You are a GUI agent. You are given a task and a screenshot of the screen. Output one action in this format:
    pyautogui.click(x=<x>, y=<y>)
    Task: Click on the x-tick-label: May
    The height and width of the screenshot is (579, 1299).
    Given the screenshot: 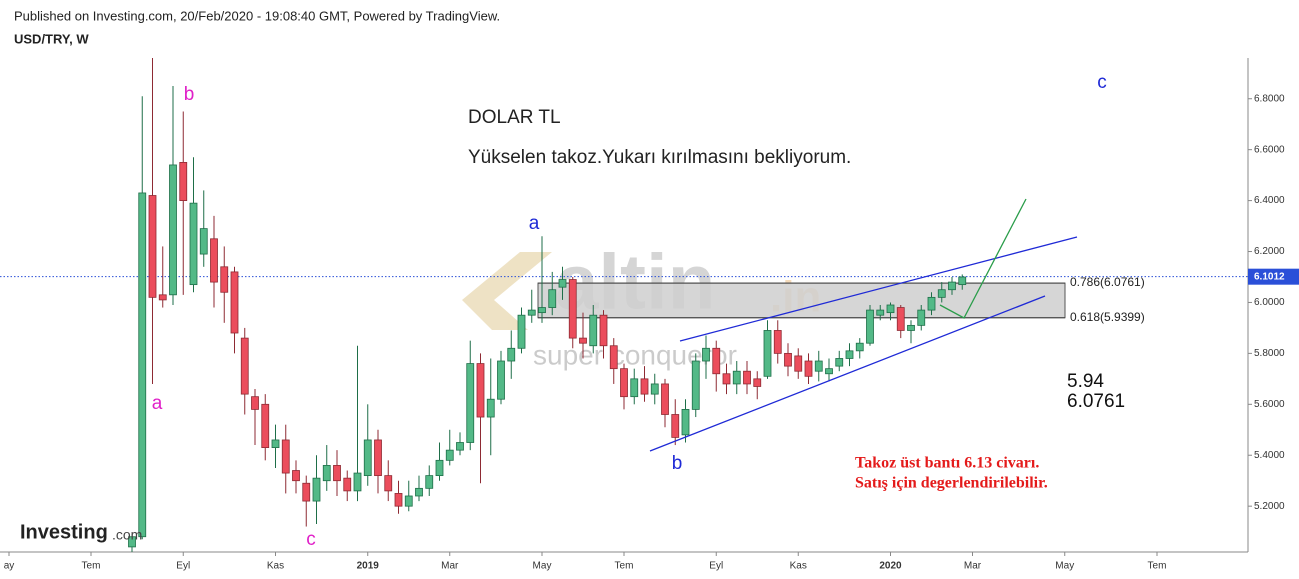 What is the action you would take?
    pyautogui.click(x=1064, y=566)
    